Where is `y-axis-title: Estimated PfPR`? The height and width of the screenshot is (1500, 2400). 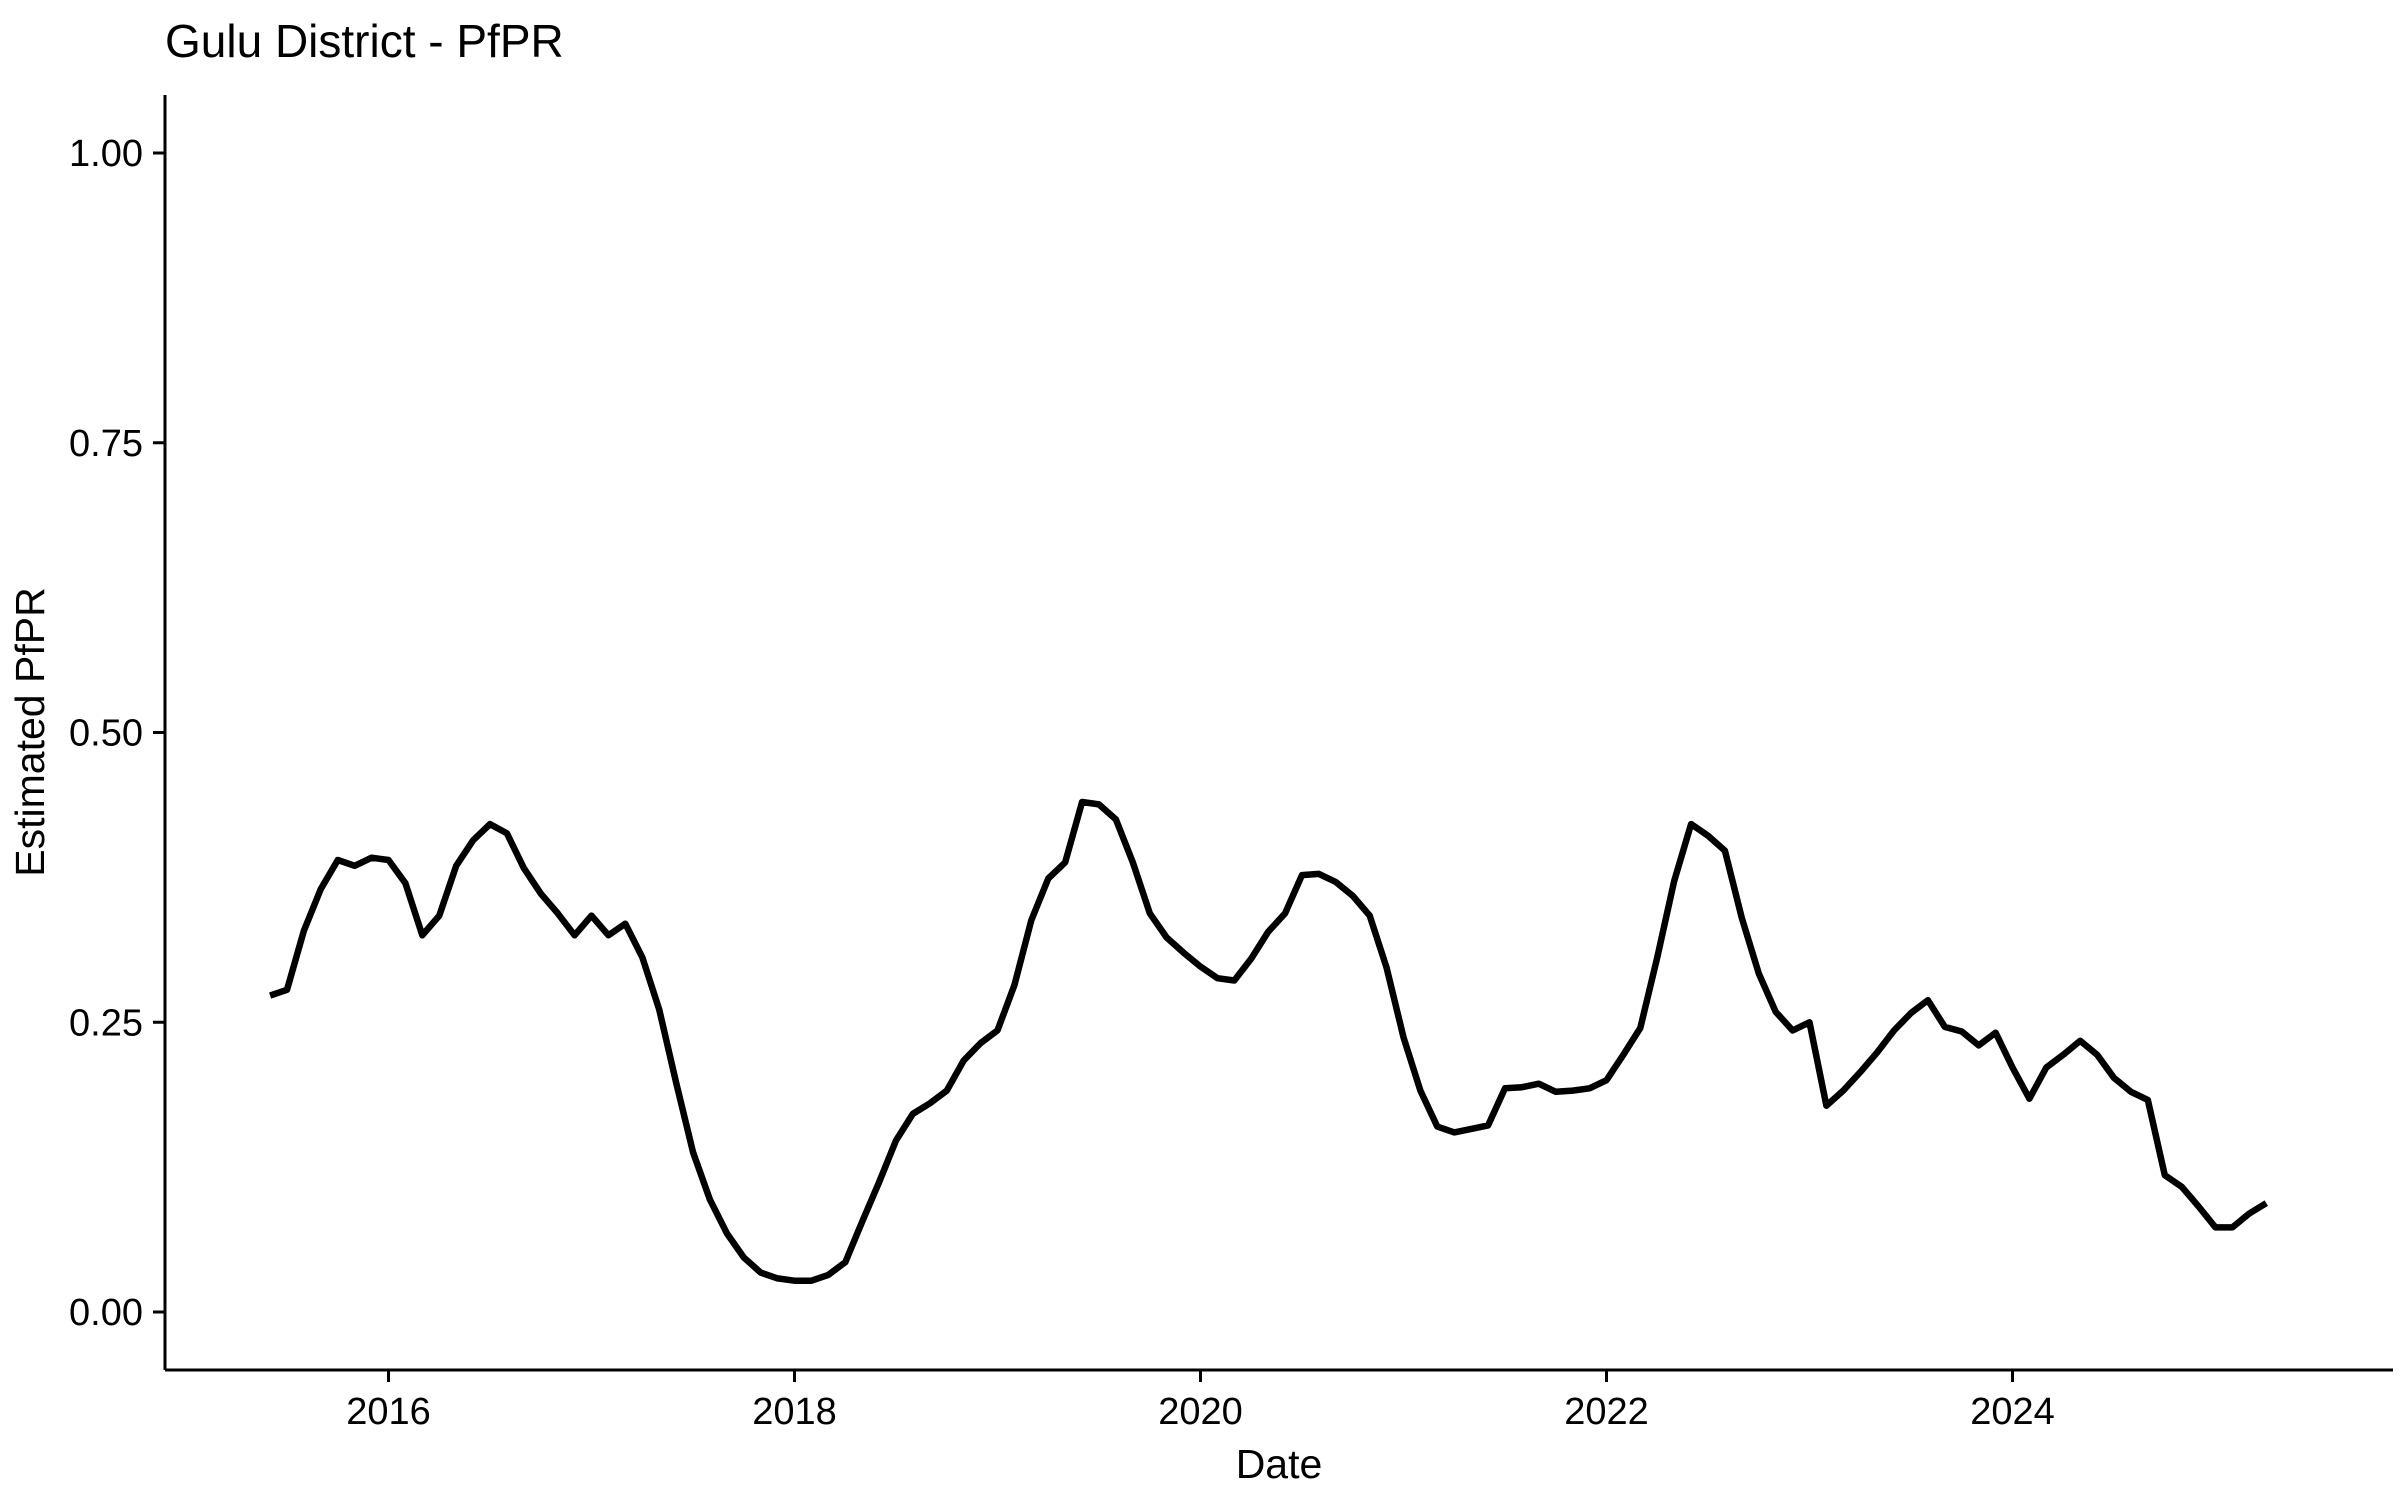
y-axis-title: Estimated PfPR is located at coordinates (30, 731).